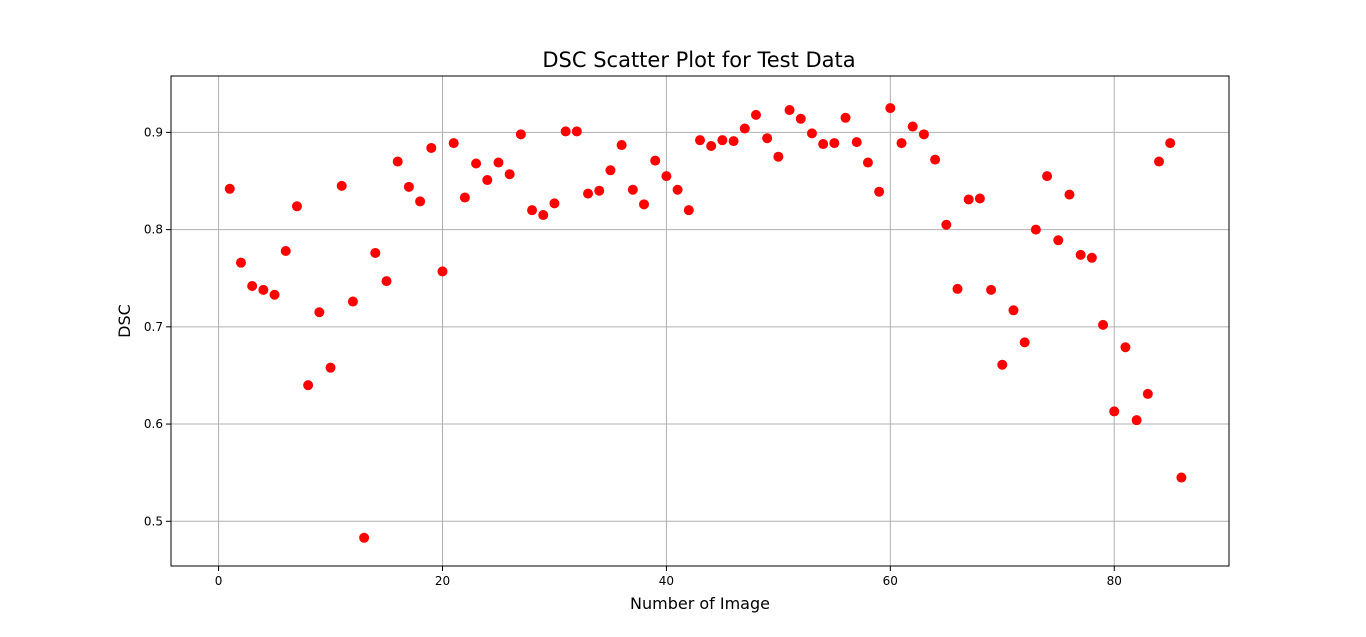 Image resolution: width=1366 pixels, height=637 pixels. Describe the element at coordinates (1114, 581) in the screenshot. I see `x-tick-label: 80` at that location.